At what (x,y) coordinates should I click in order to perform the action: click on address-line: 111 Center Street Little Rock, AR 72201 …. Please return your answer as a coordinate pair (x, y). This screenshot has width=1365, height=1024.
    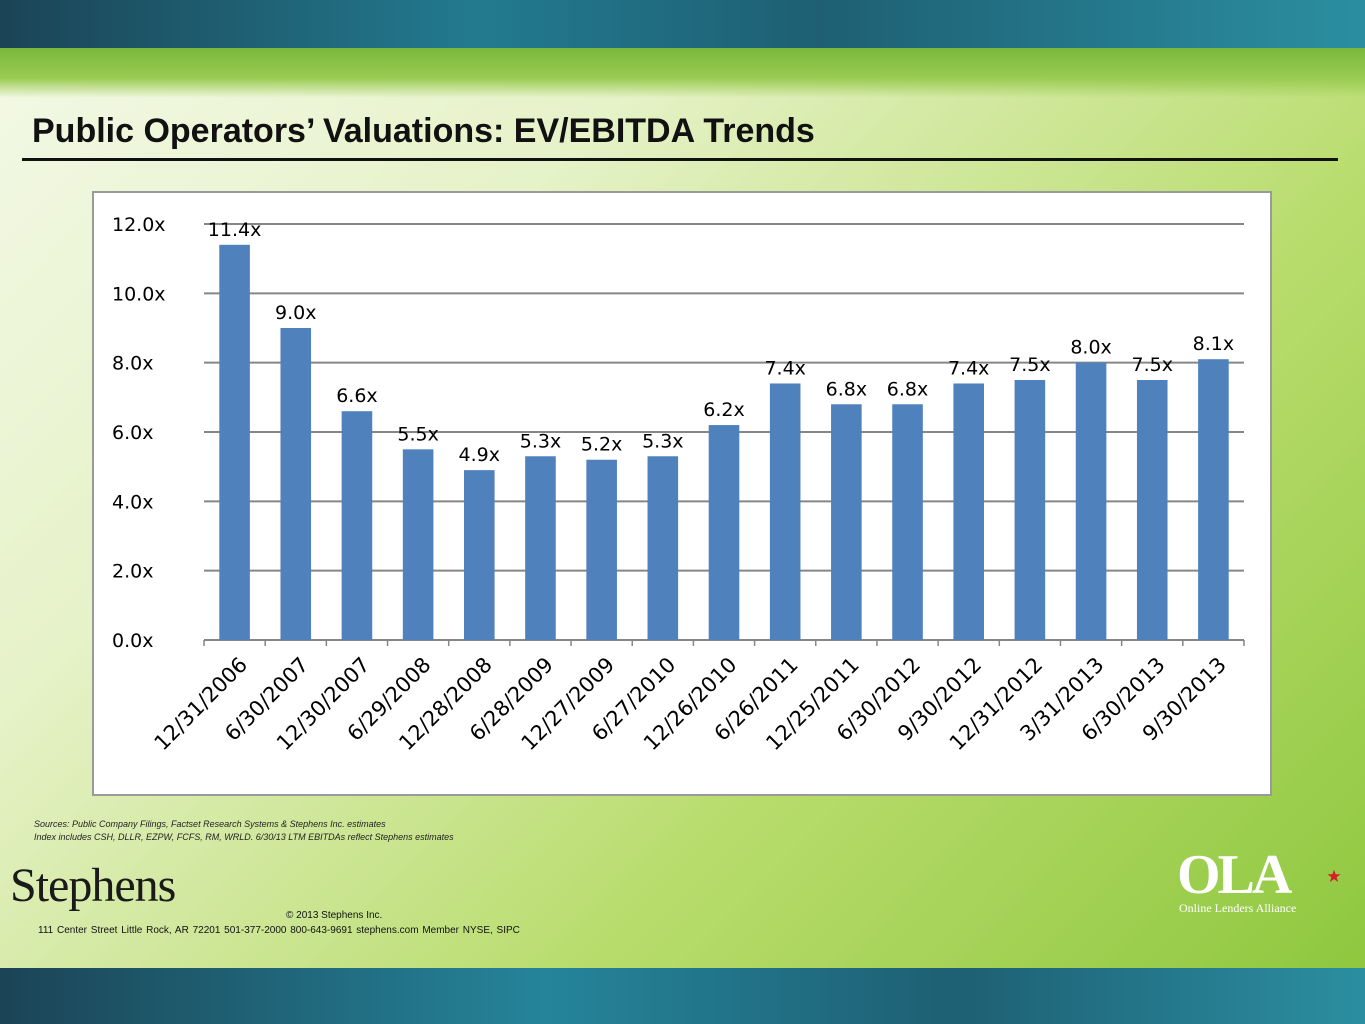
    Looking at the image, I should click on (279, 930).